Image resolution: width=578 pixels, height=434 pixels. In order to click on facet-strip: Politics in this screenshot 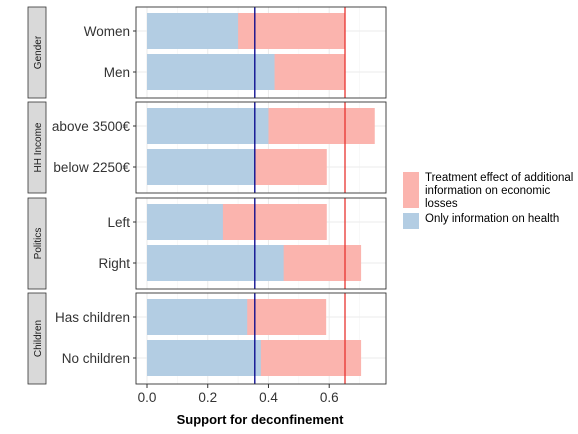, I will do `click(37, 243)`.